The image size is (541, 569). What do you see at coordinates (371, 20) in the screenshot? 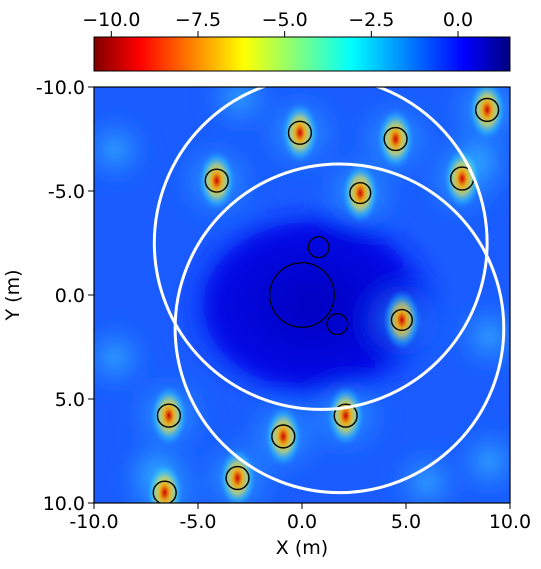
I see `colorbar-tick-label: −2.5` at bounding box center [371, 20].